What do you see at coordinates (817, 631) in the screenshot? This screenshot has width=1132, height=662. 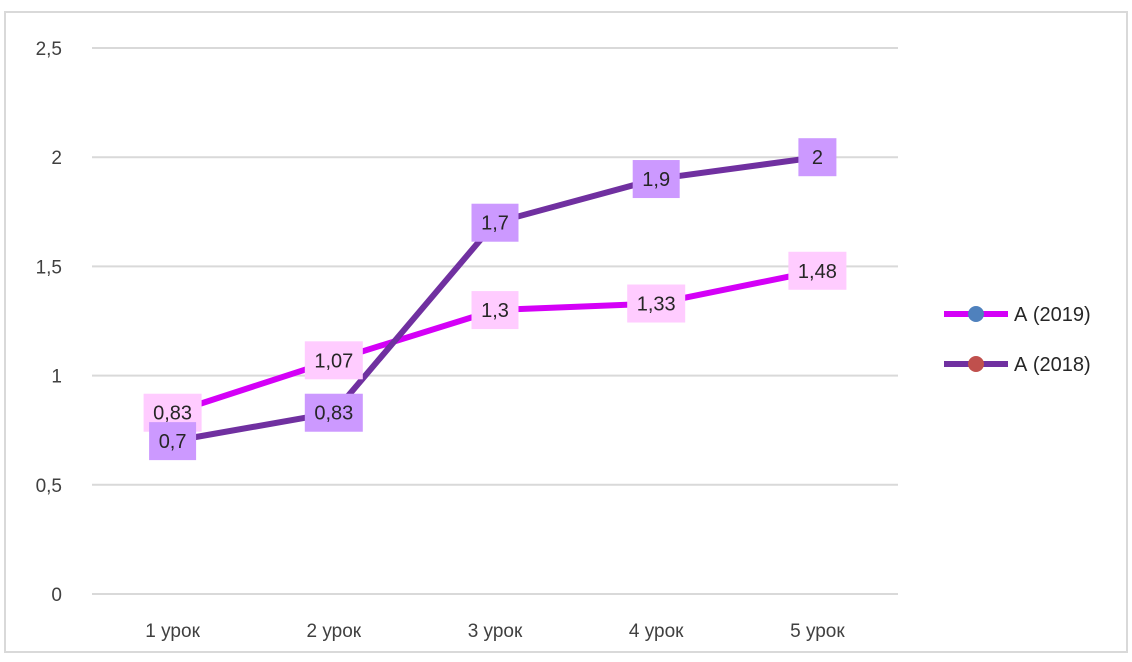 I see `x-tick-label: 5 урок` at bounding box center [817, 631].